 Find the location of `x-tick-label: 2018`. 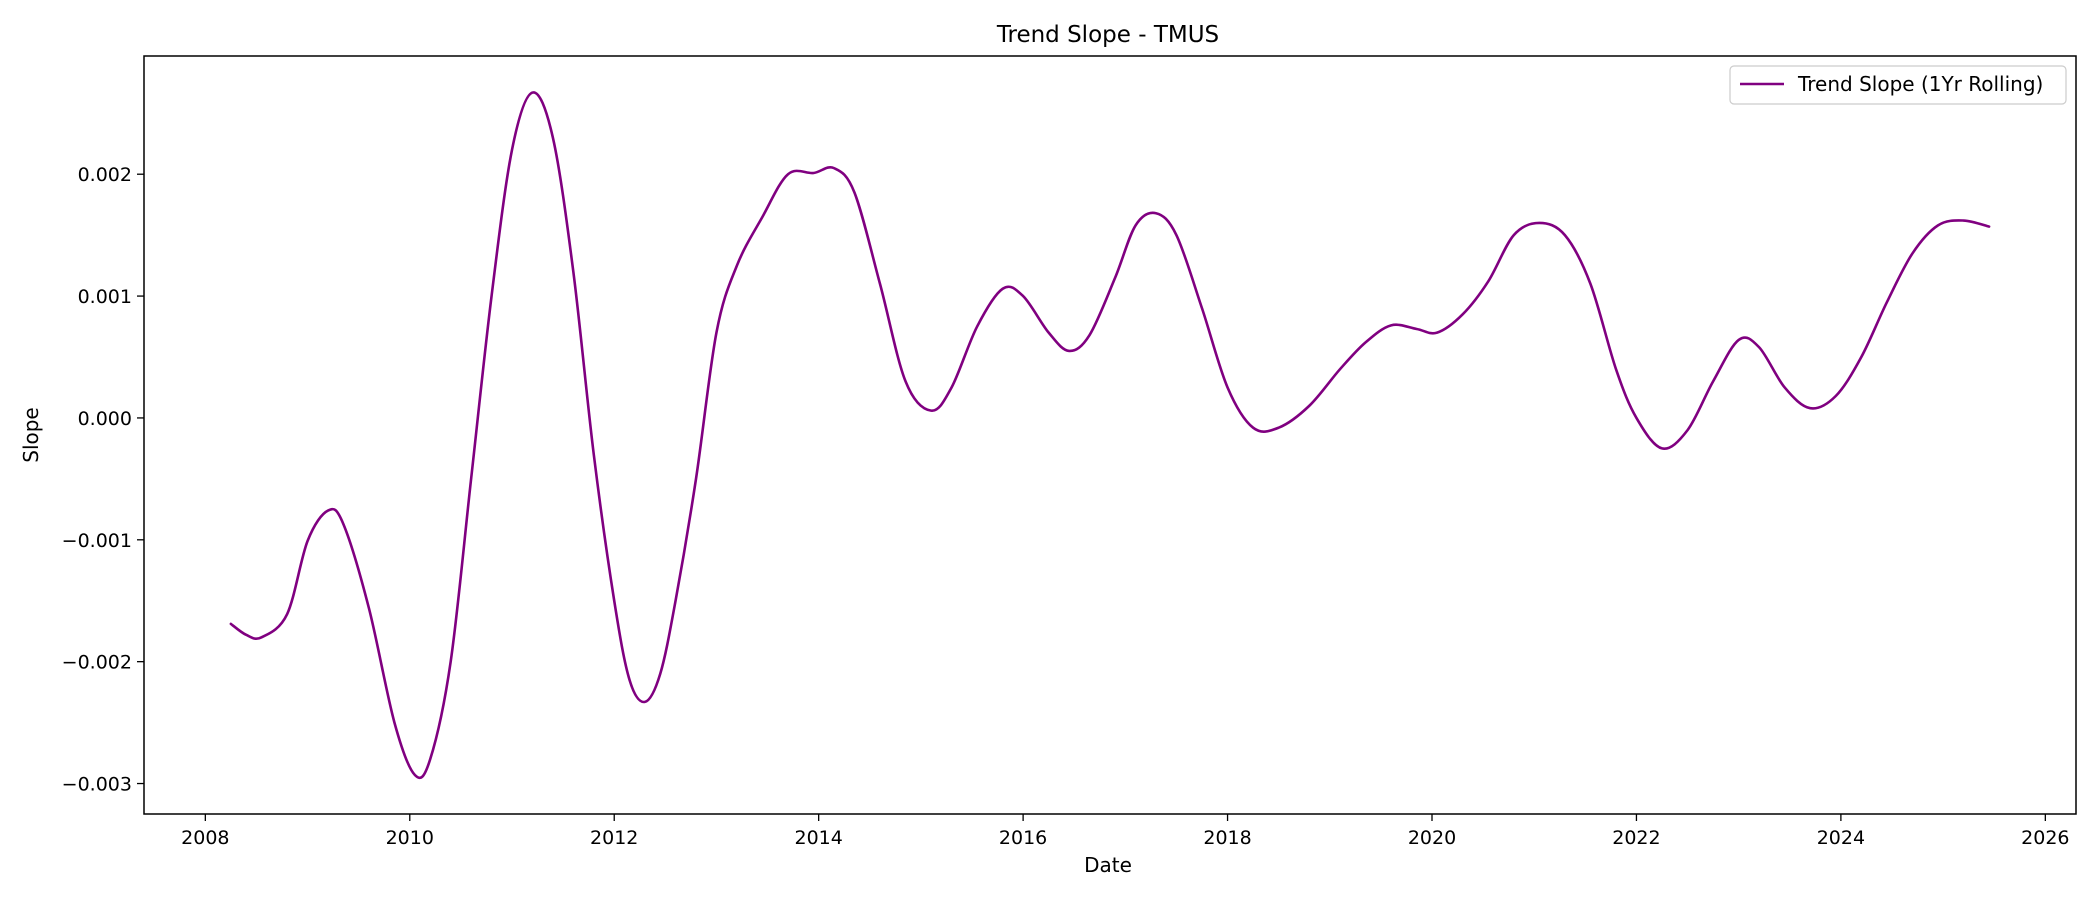

x-tick-label: 2018 is located at coordinates (1227, 838).